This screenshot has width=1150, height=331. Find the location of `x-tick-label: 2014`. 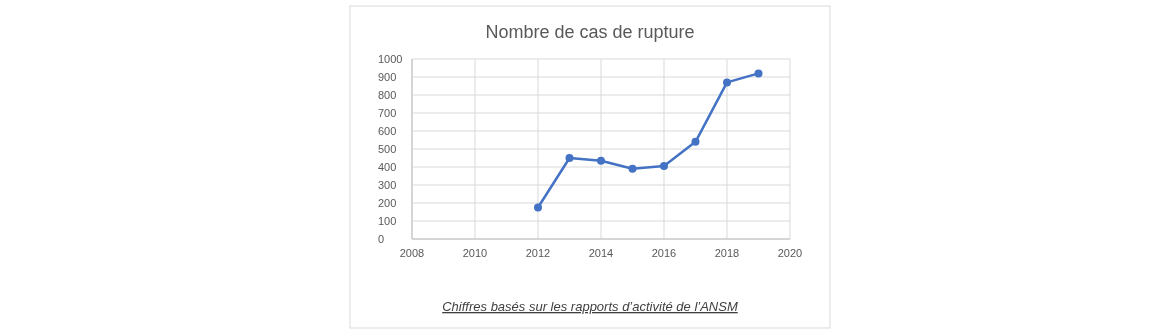

x-tick-label: 2014 is located at coordinates (601, 253).